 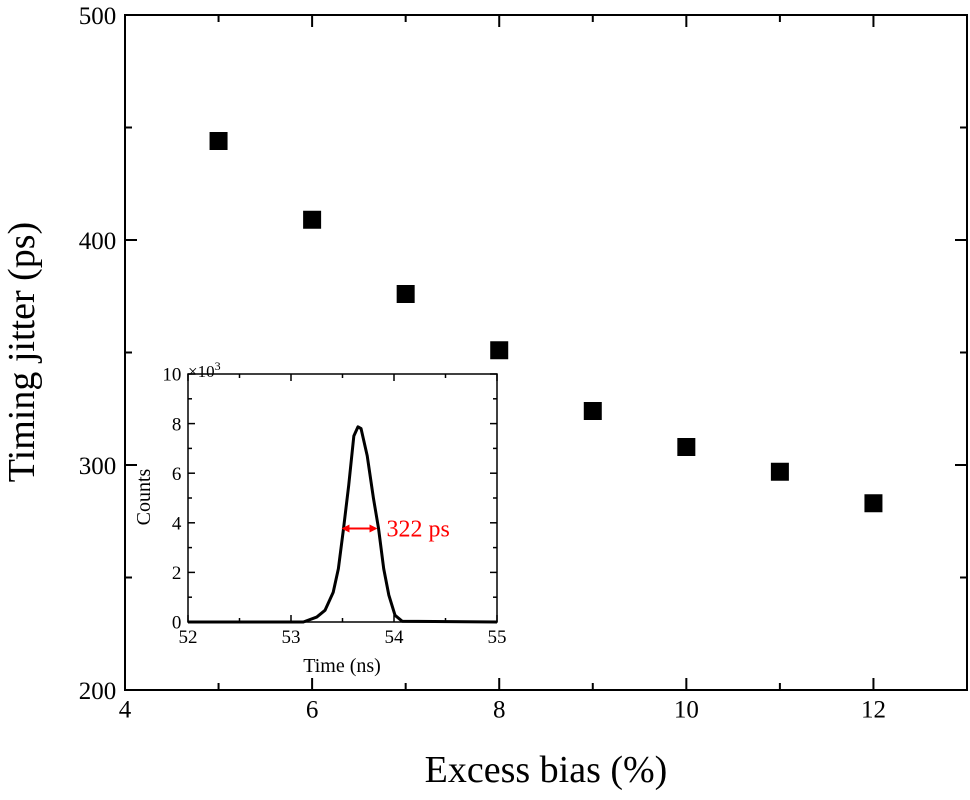 What do you see at coordinates (499, 710) in the screenshot?
I see `x-tick-label: 8` at bounding box center [499, 710].